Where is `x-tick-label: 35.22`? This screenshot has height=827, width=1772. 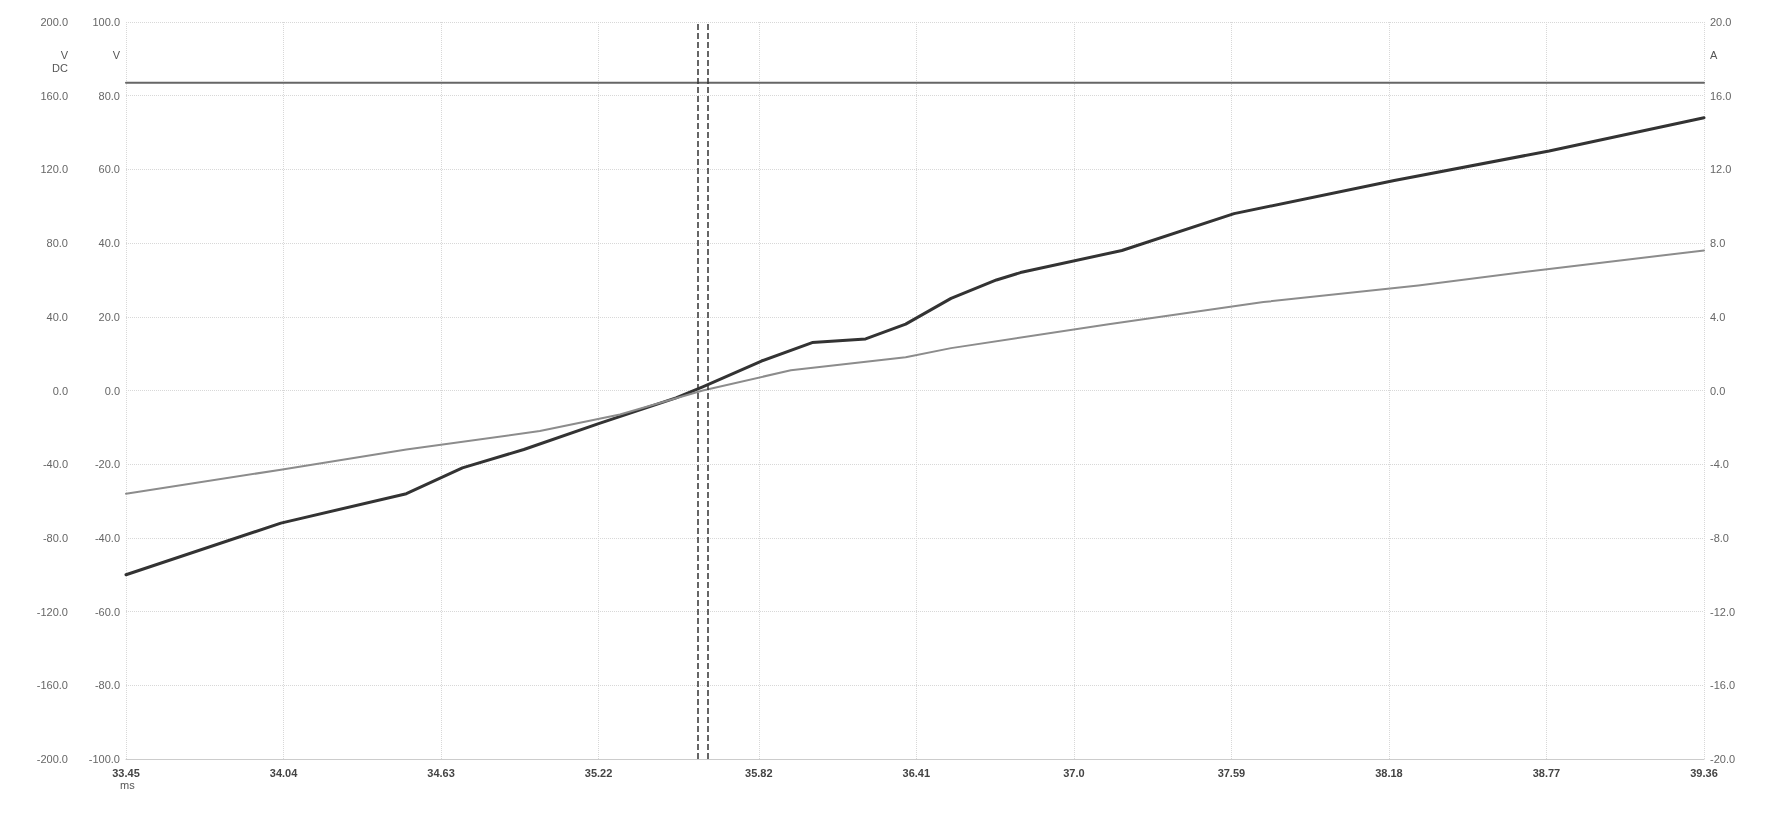 x-tick-label: 35.22 is located at coordinates (598, 772).